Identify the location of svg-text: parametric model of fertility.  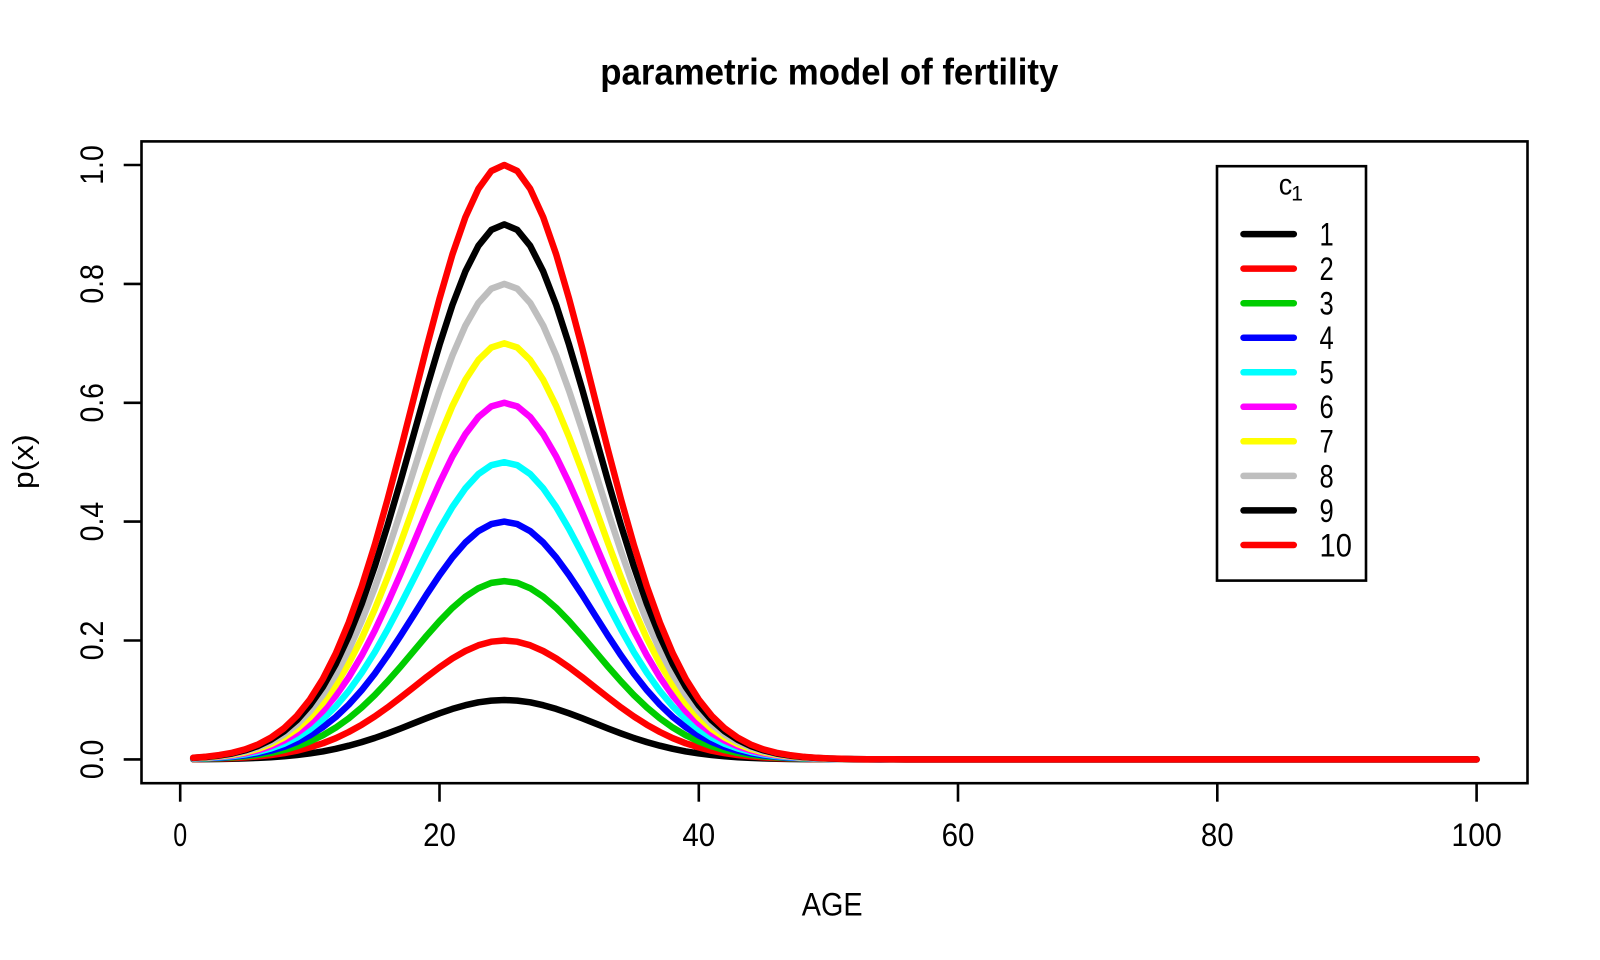
(829, 71).